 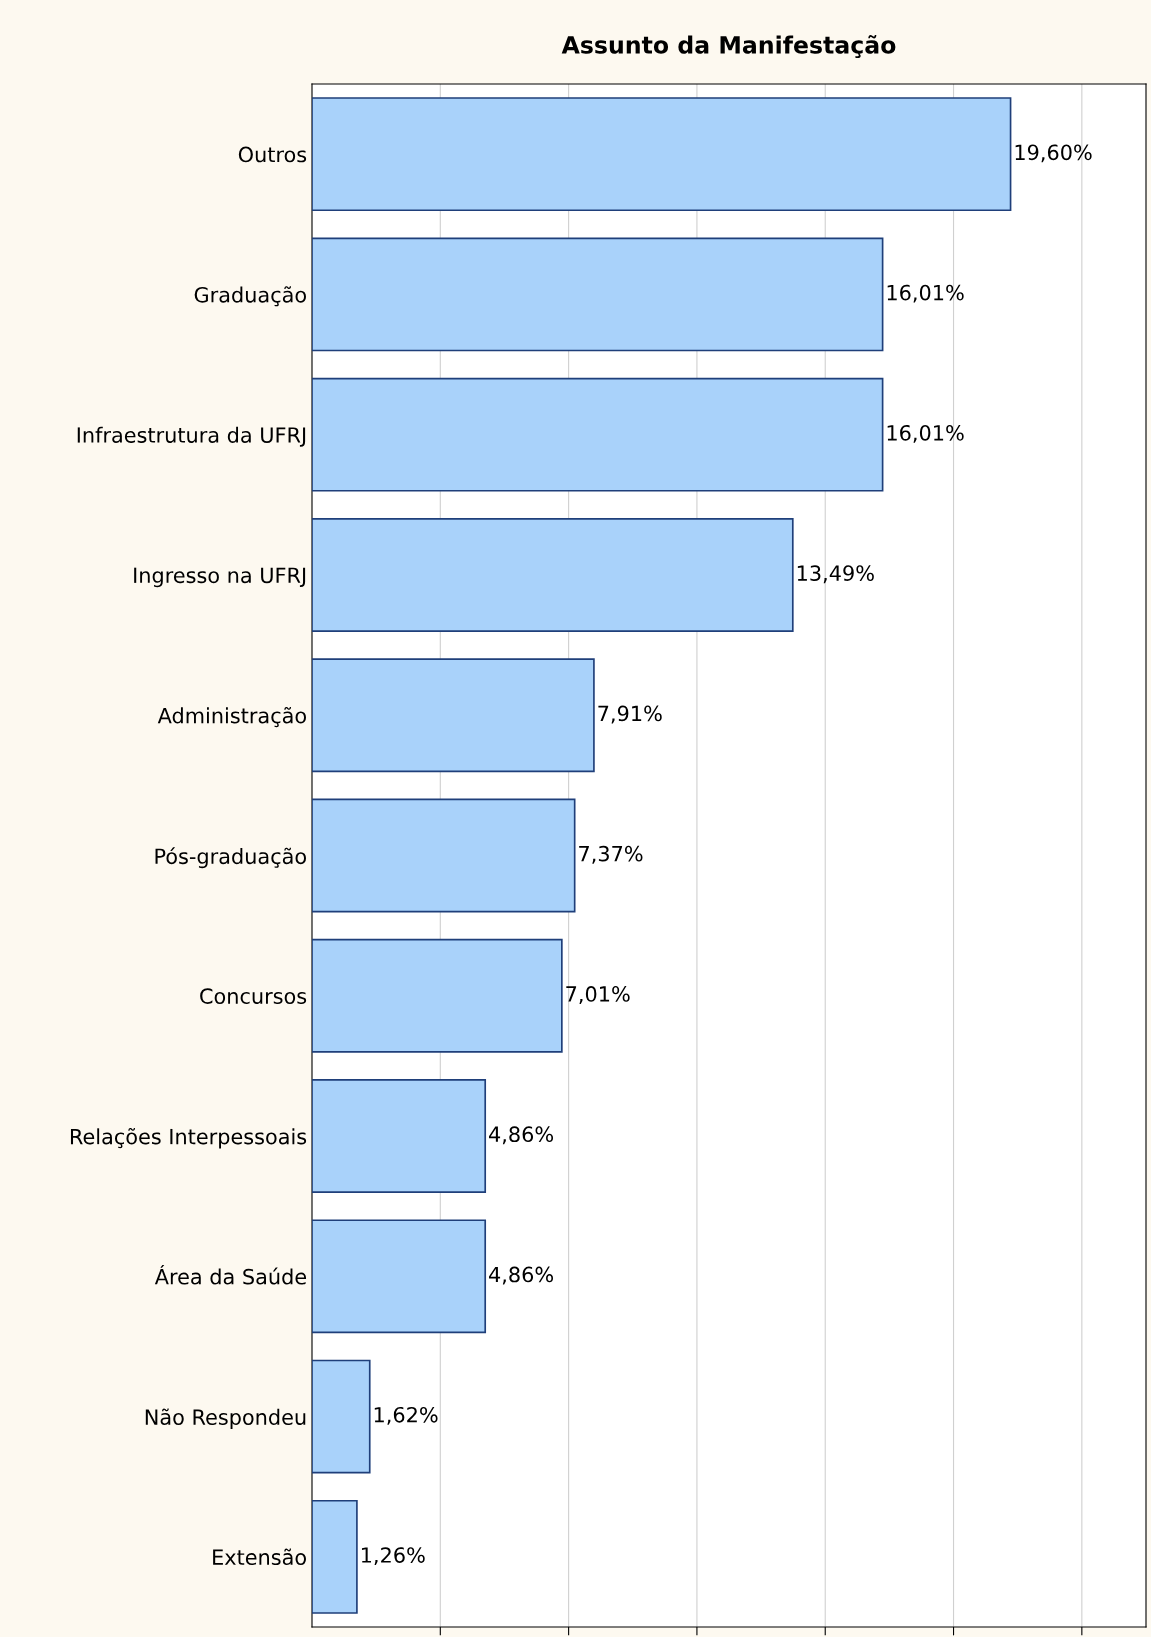 What do you see at coordinates (191, 436) in the screenshot?
I see `y-tick-label: Infraestrutura da UFRJ` at bounding box center [191, 436].